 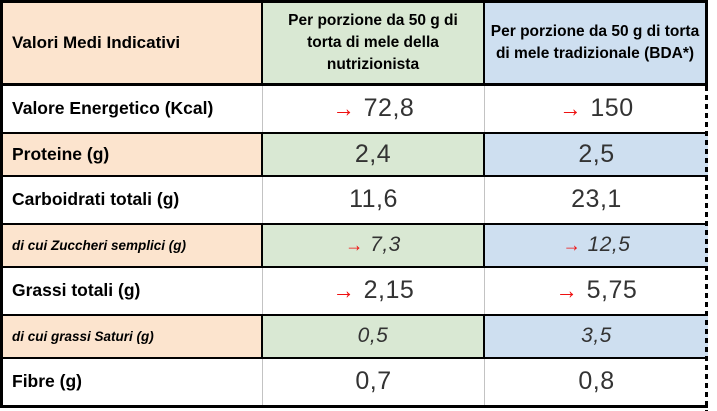 I want to click on table-row-energia: Valore Energetico (Kcal) → 72,8 → 150, so click(x=355, y=109).